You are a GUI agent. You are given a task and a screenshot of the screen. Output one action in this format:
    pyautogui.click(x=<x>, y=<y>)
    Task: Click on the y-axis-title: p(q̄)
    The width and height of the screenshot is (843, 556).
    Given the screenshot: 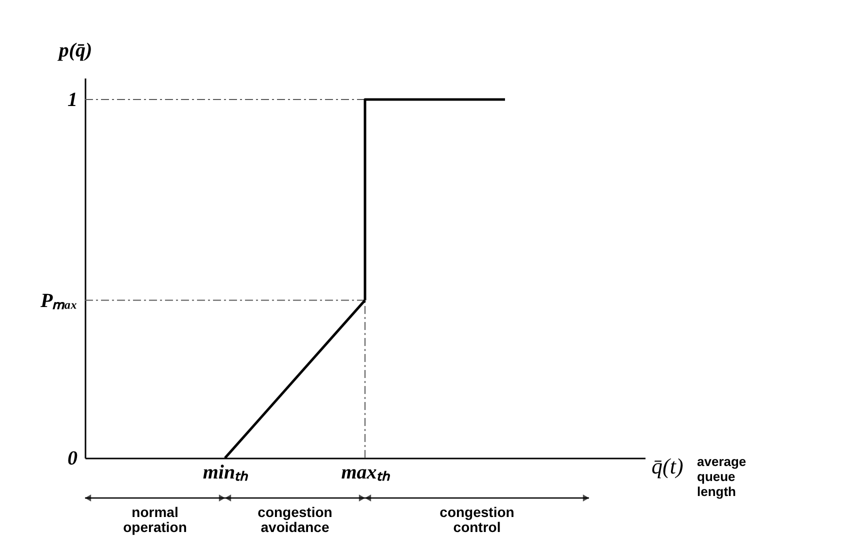 What is the action you would take?
    pyautogui.click(x=74, y=51)
    